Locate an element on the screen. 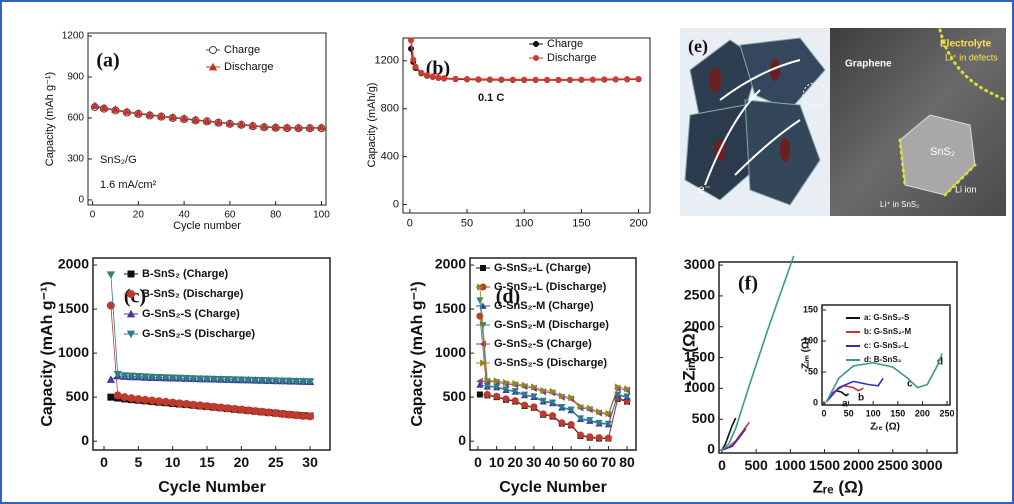 This screenshot has width=1014, height=504. y-tick-label: 150 is located at coordinates (810, 309).